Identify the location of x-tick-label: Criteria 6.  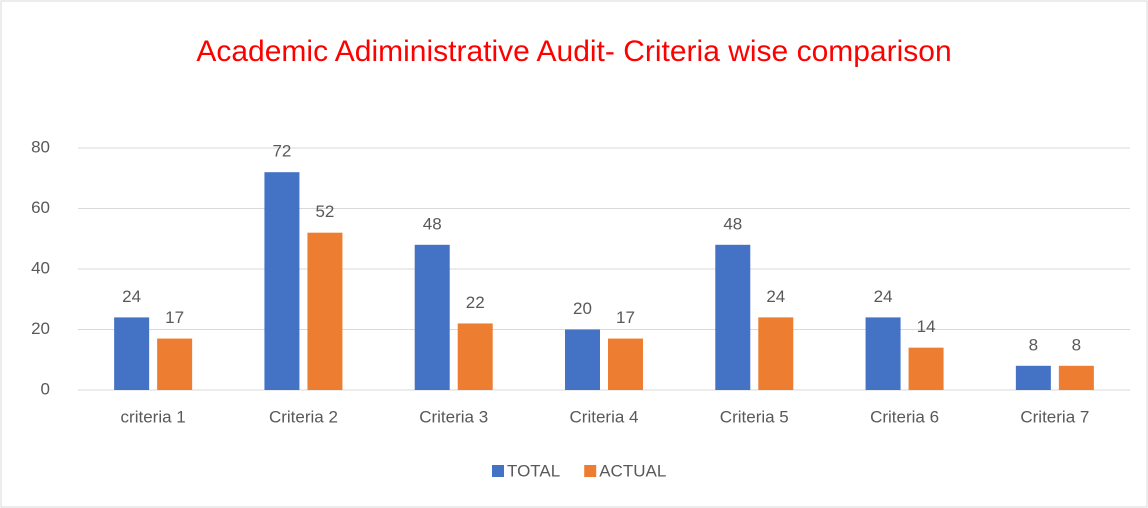
(904, 416).